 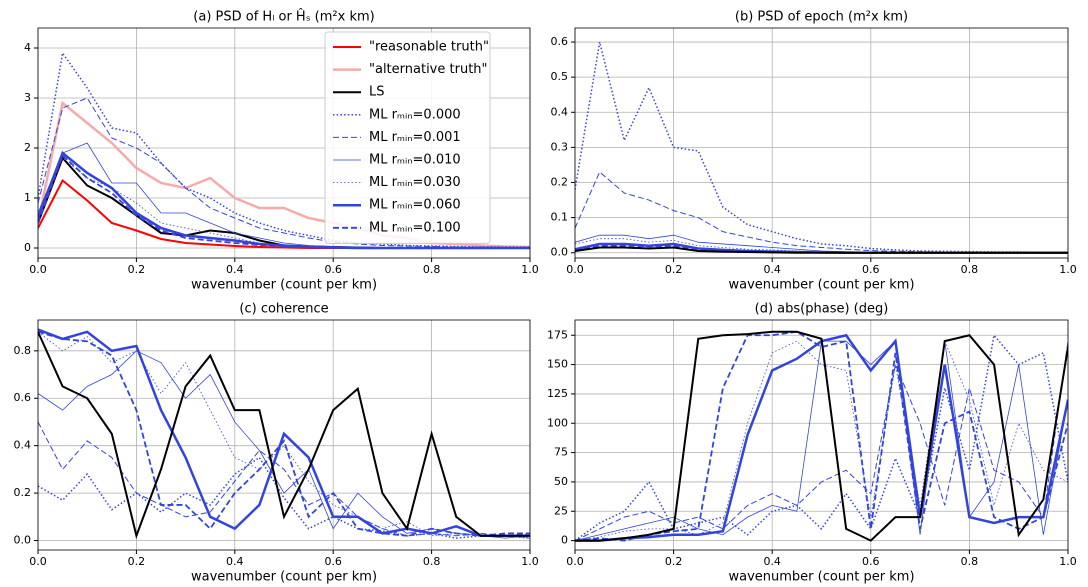 What do you see at coordinates (415, 227) in the screenshot?
I see `legend-label: ML rₘᵢₙ=0.100` at bounding box center [415, 227].